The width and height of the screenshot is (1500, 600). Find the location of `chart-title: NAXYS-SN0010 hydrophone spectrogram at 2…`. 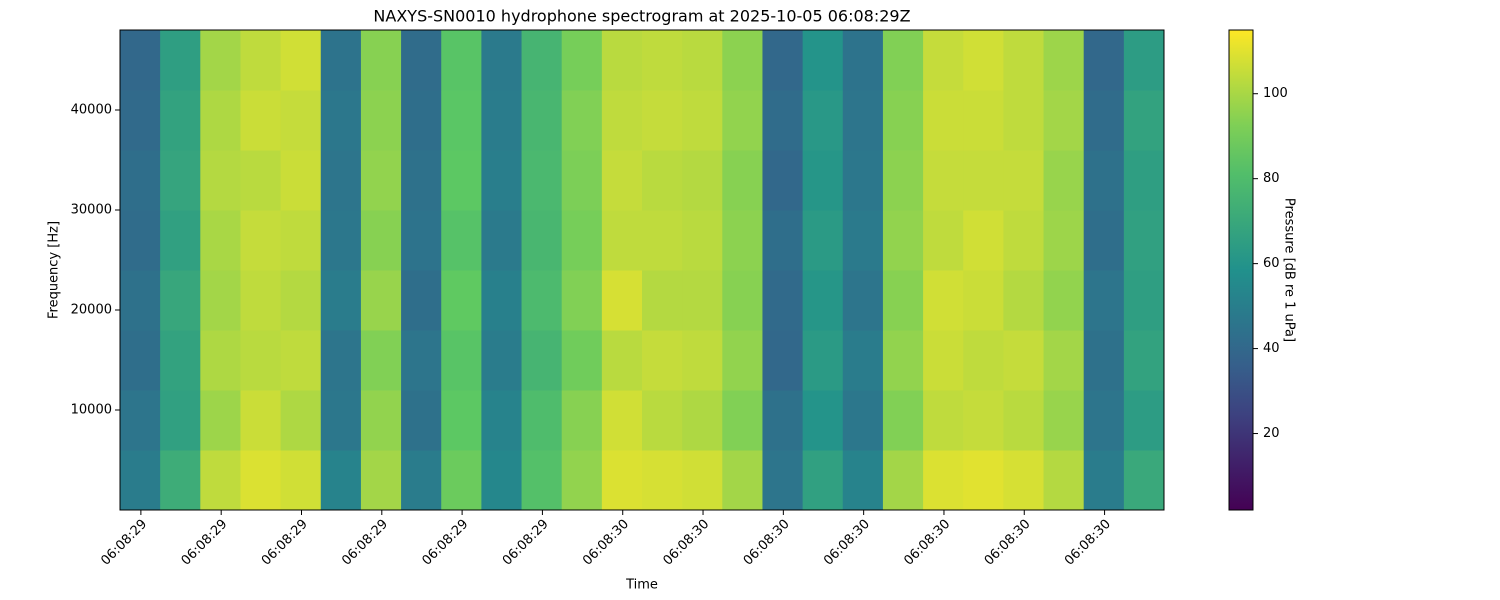

chart-title: NAXYS-SN0010 hydrophone spectrogram at 2… is located at coordinates (641, 16).